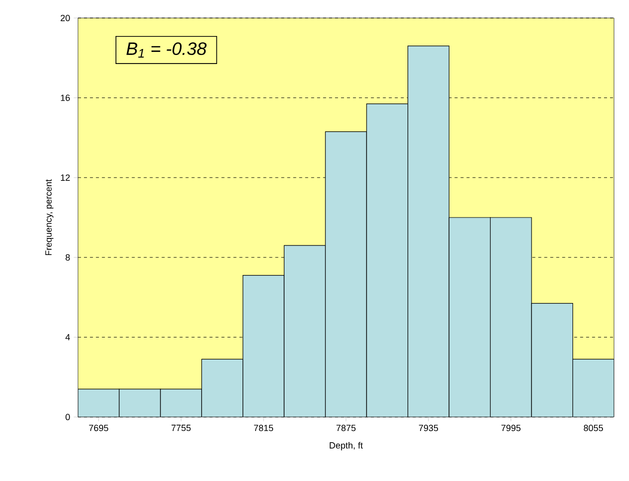  I want to click on x-tick-label: 7875, so click(346, 428).